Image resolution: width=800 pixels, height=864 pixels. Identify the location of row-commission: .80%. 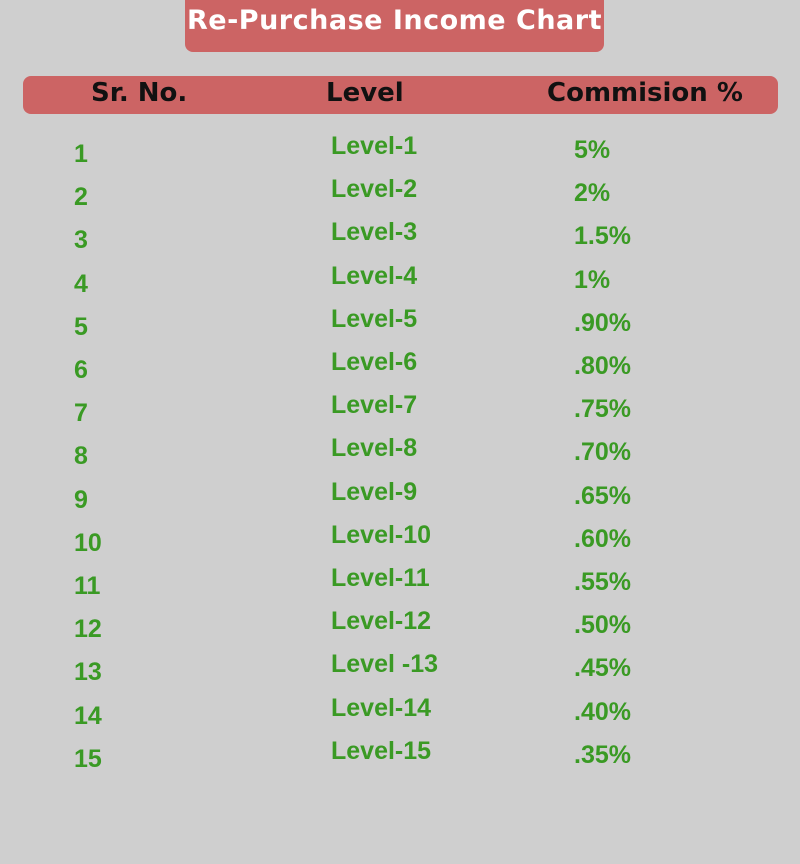
(602, 366).